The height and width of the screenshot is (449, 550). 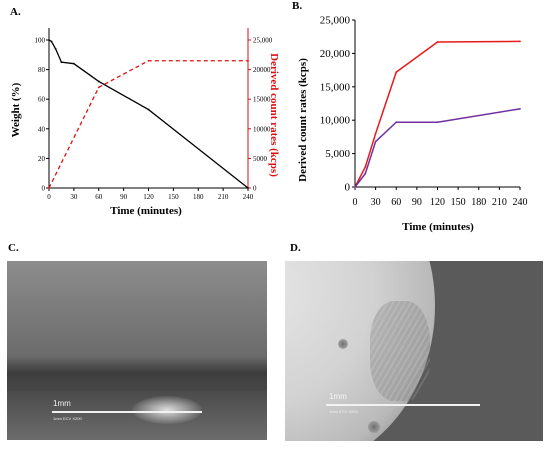 What do you see at coordinates (148, 124) in the screenshot?
I see `chart-a-series-count-rate-line` at bounding box center [148, 124].